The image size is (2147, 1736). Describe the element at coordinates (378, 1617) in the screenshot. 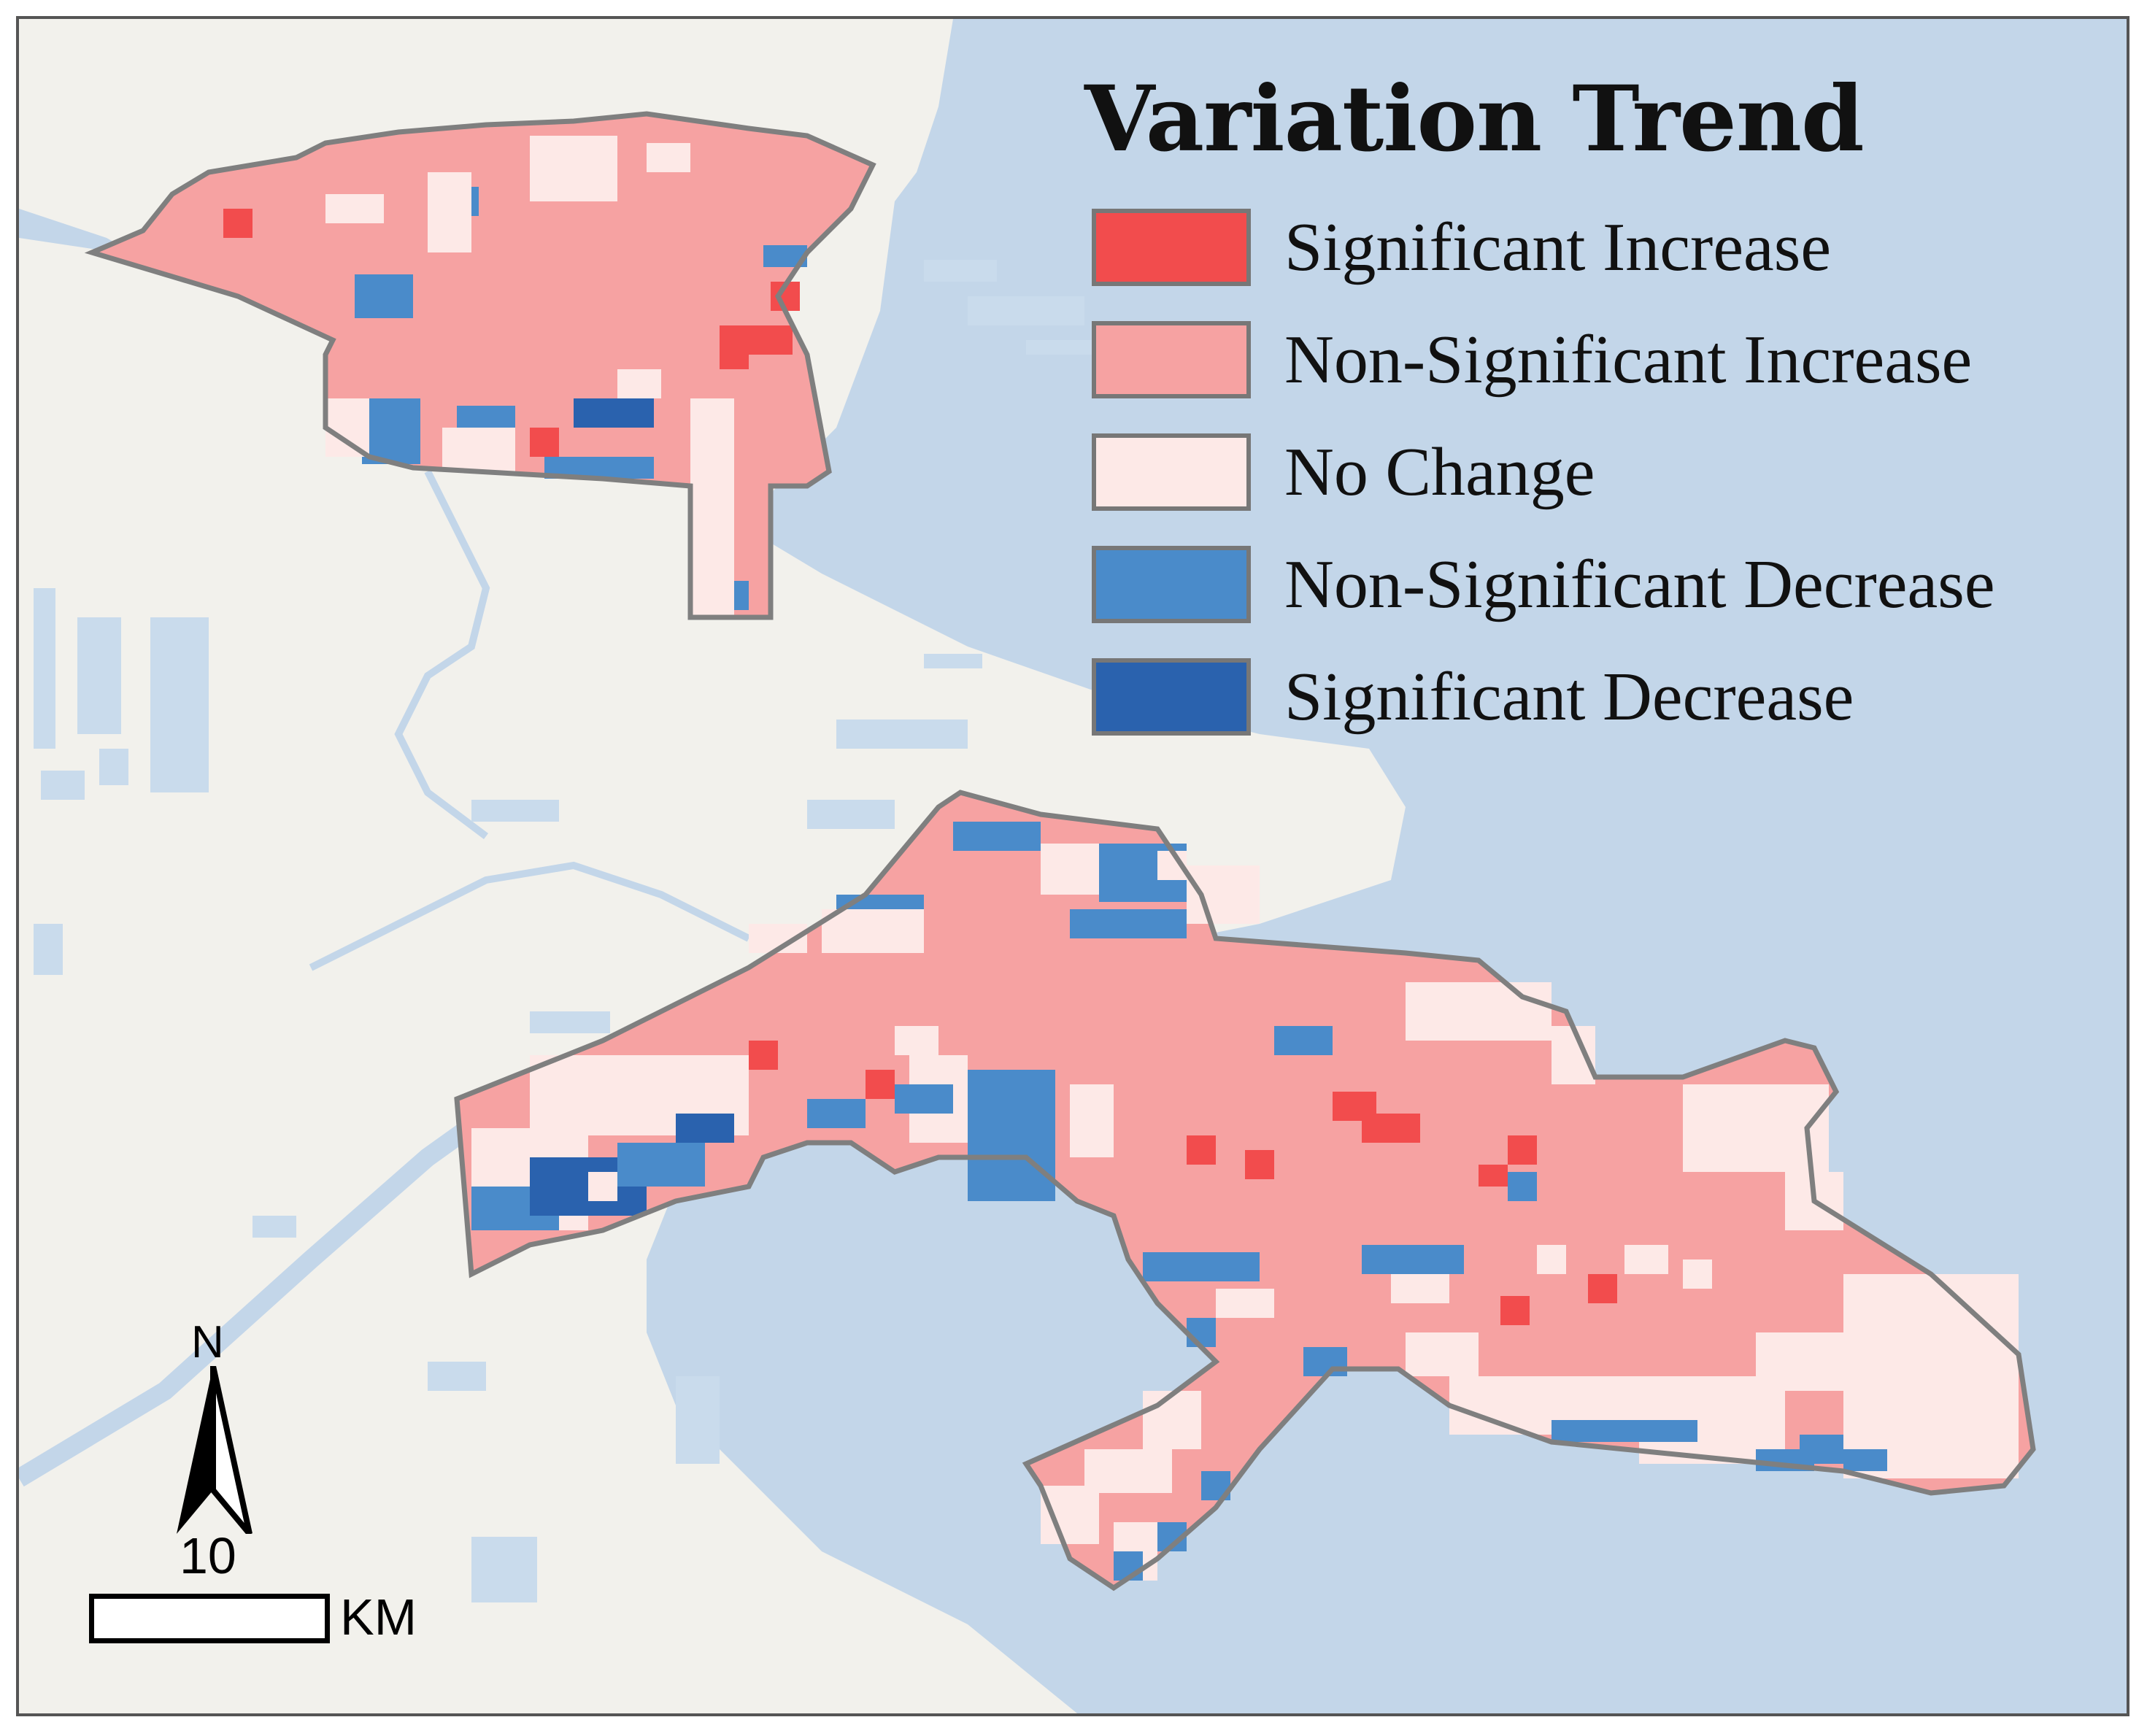

I see `scale-bar-unit: KM` at that location.